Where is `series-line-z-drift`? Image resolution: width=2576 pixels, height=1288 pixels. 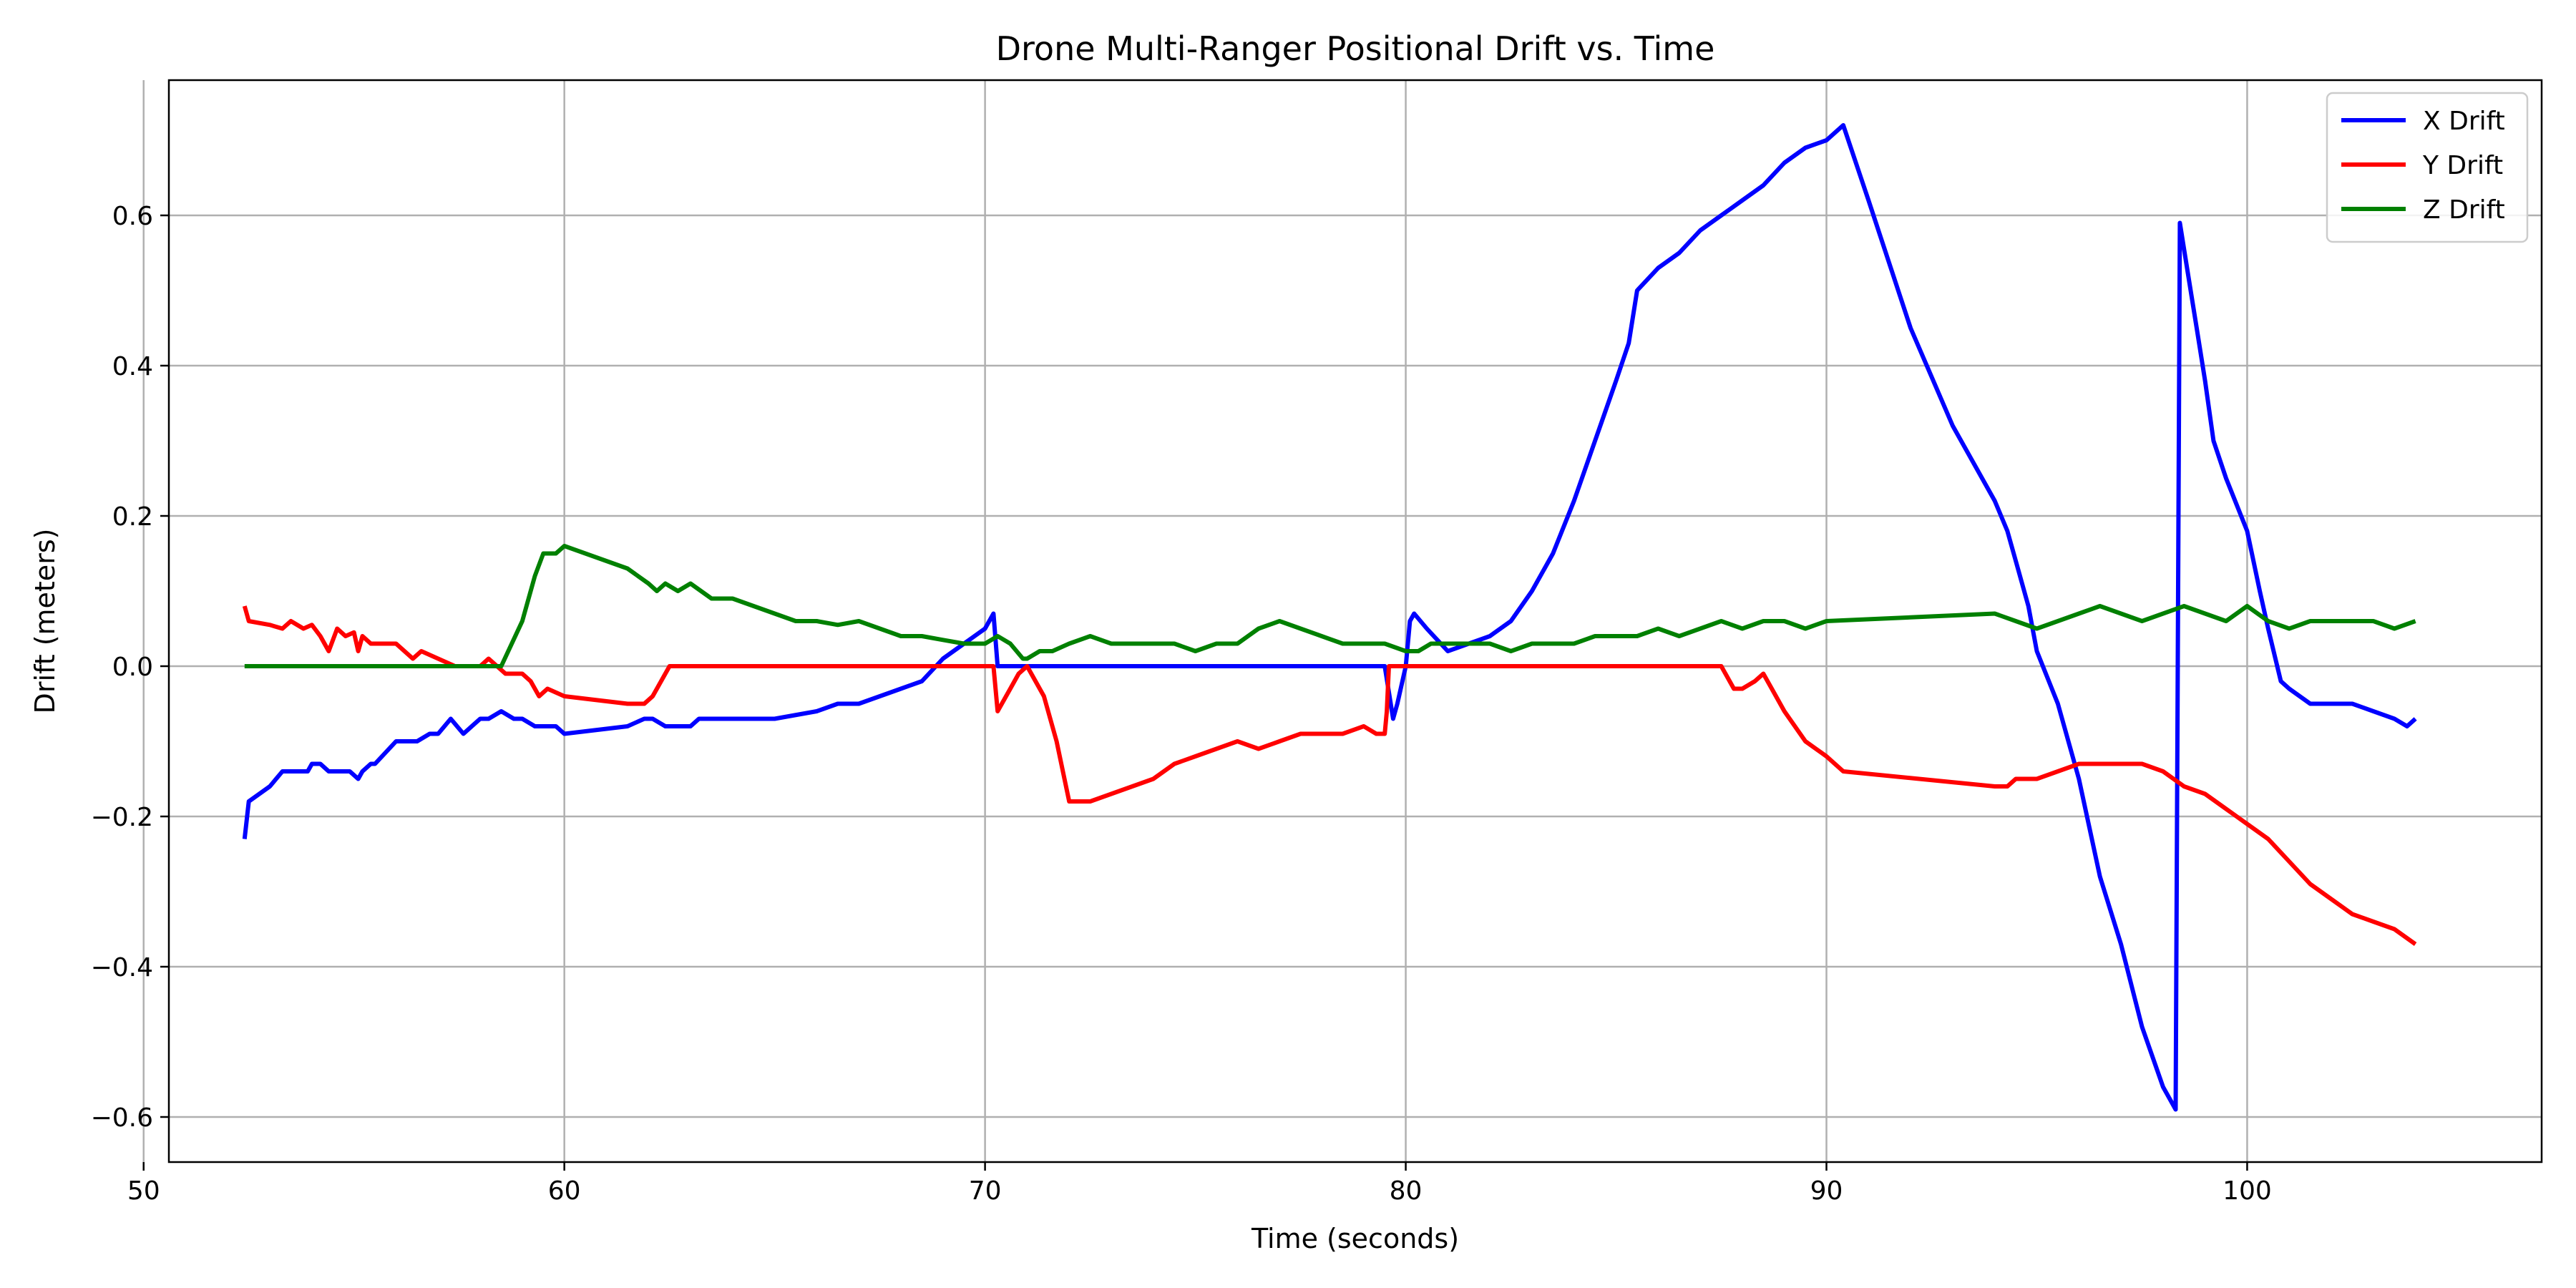
series-line-z-drift is located at coordinates (1330, 606).